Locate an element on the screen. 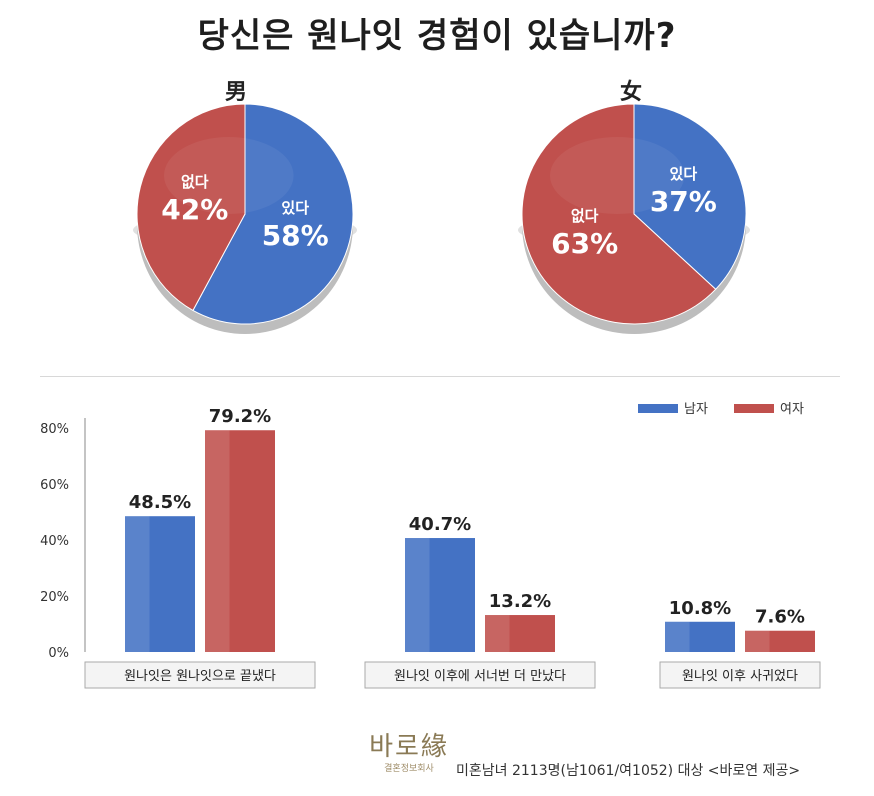 This screenshot has height=796, width=874. bar-value-label: 10.8% is located at coordinates (700, 608).